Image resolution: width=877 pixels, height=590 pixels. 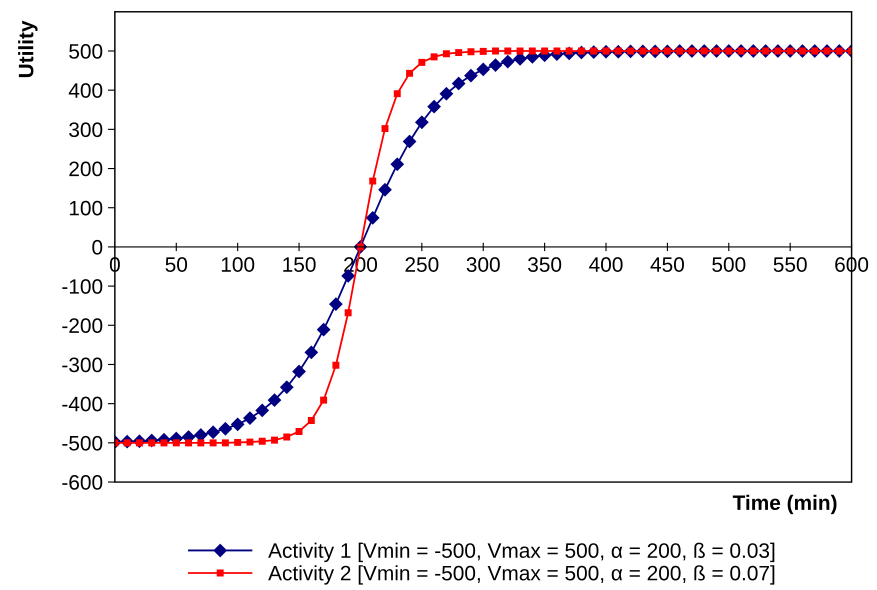 I want to click on legend-label: Activity 1 [Vmin = -500, Vmax = 500, α = 200, ß = 0.03], so click(x=521, y=552).